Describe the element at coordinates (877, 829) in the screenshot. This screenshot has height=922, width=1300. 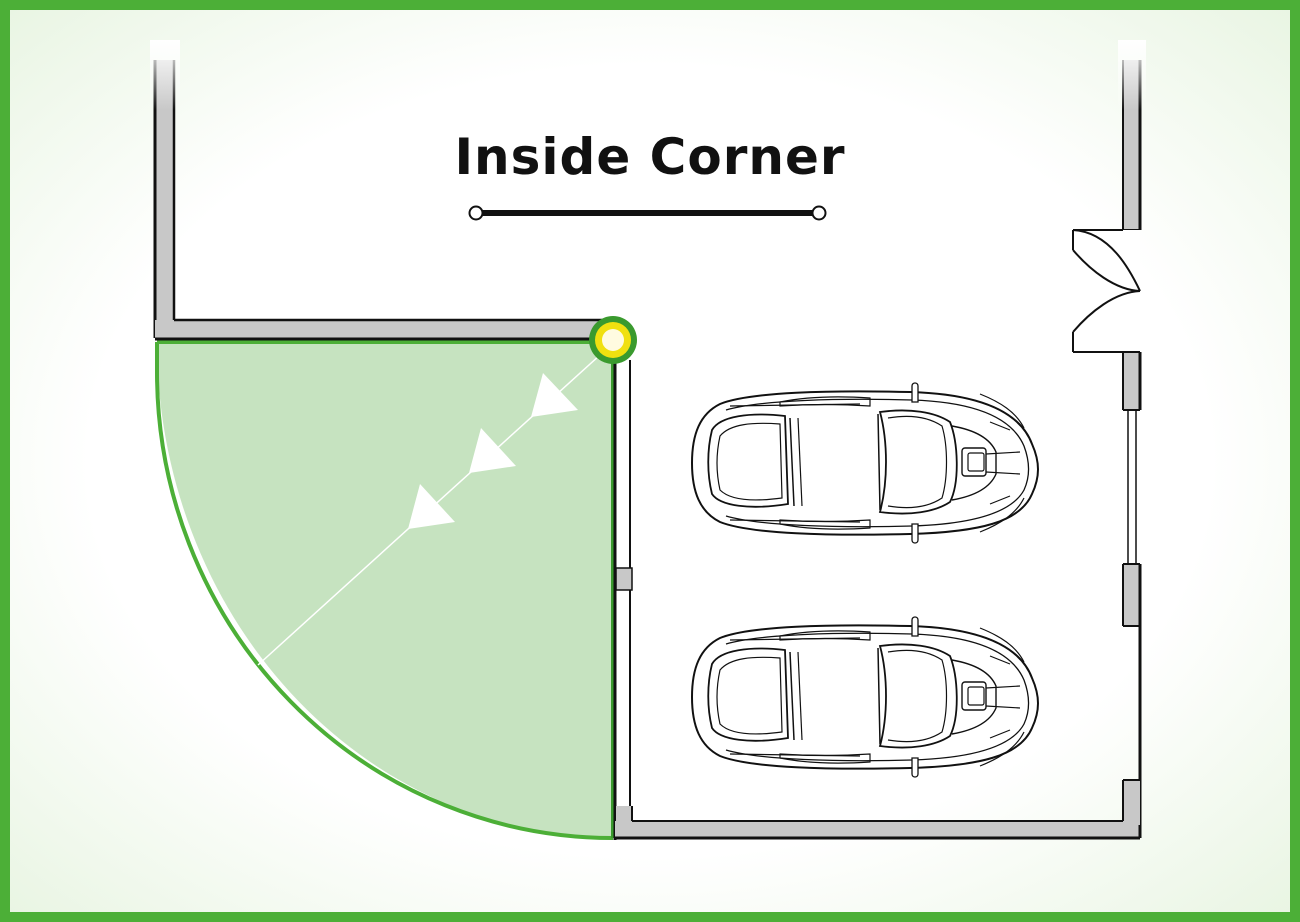
I see `wall-garage-bottom` at that location.